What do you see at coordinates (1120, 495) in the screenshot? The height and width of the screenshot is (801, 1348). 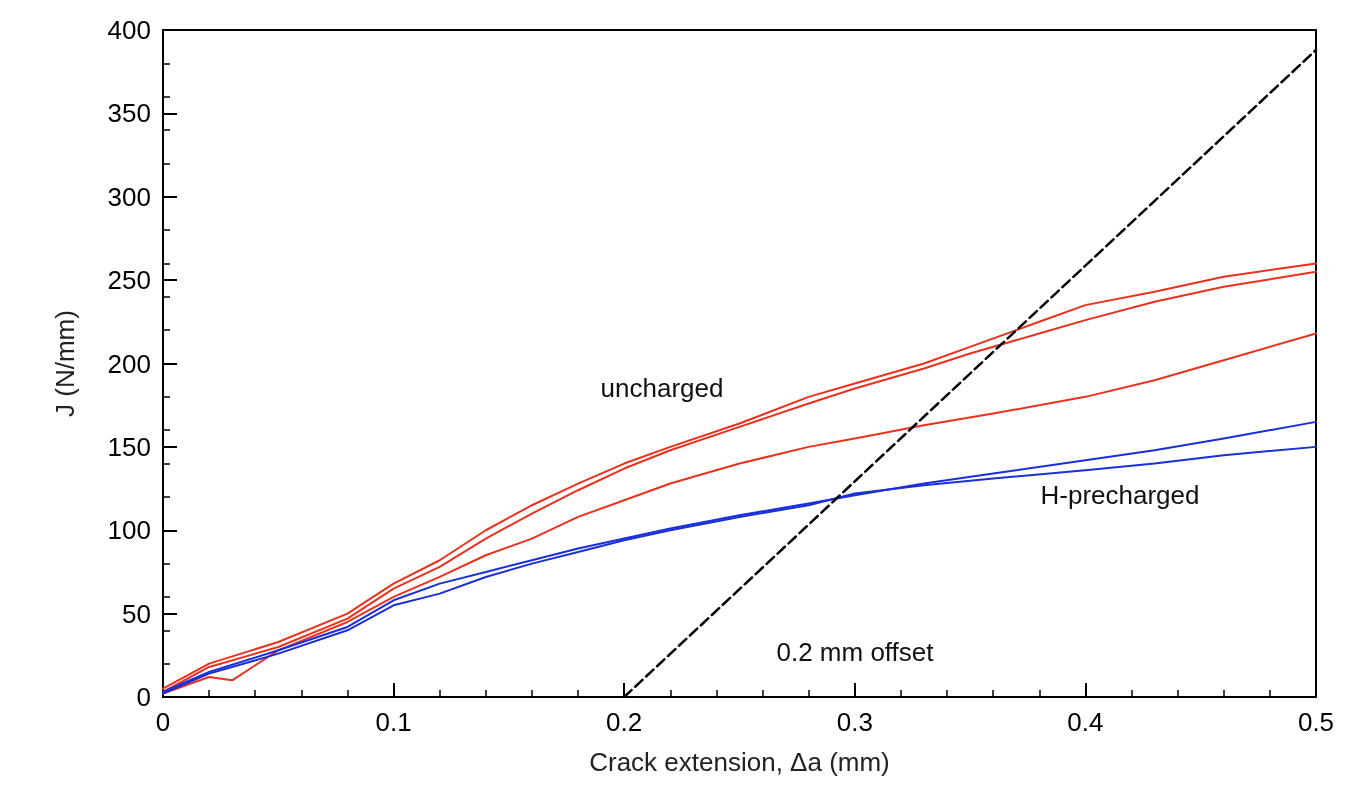 I see `annotation: H-precharged` at bounding box center [1120, 495].